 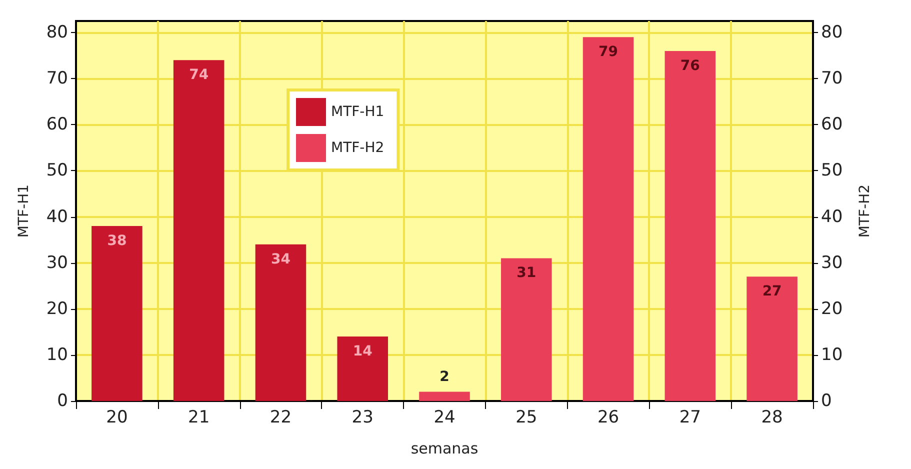 I want to click on y-tick-label: 0, so click(x=62, y=401).